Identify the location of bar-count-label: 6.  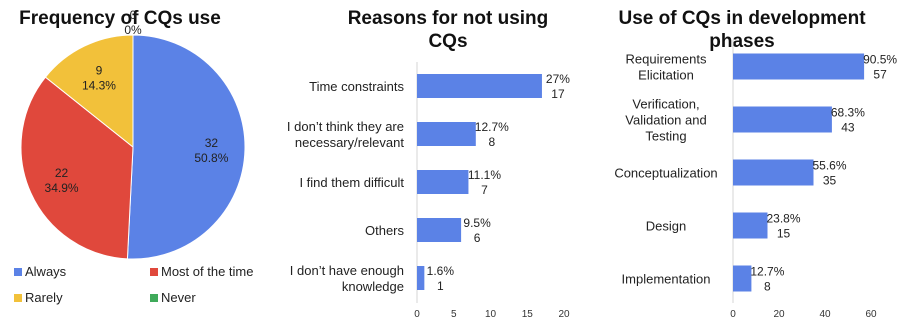
(477, 238).